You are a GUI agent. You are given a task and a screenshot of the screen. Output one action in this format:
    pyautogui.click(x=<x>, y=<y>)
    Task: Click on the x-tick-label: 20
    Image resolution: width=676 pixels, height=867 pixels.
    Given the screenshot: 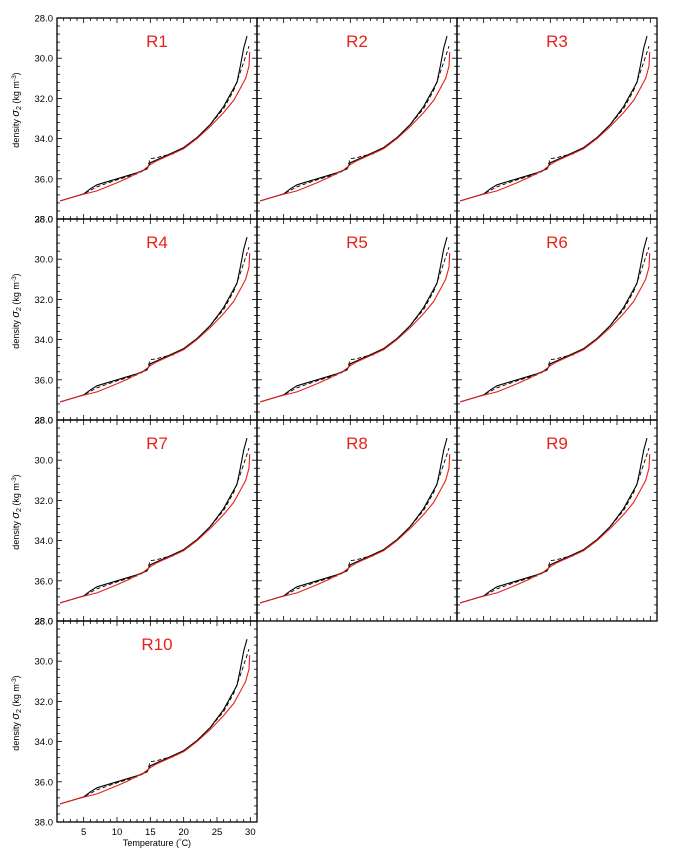 What is the action you would take?
    pyautogui.click(x=183, y=832)
    